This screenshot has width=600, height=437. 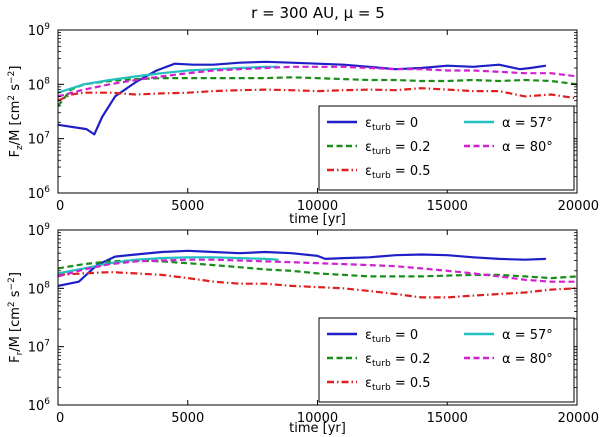 What do you see at coordinates (16, 112) in the screenshot?
I see `y-axis-label: Fz/M [cm2 s−2]` at bounding box center [16, 112].